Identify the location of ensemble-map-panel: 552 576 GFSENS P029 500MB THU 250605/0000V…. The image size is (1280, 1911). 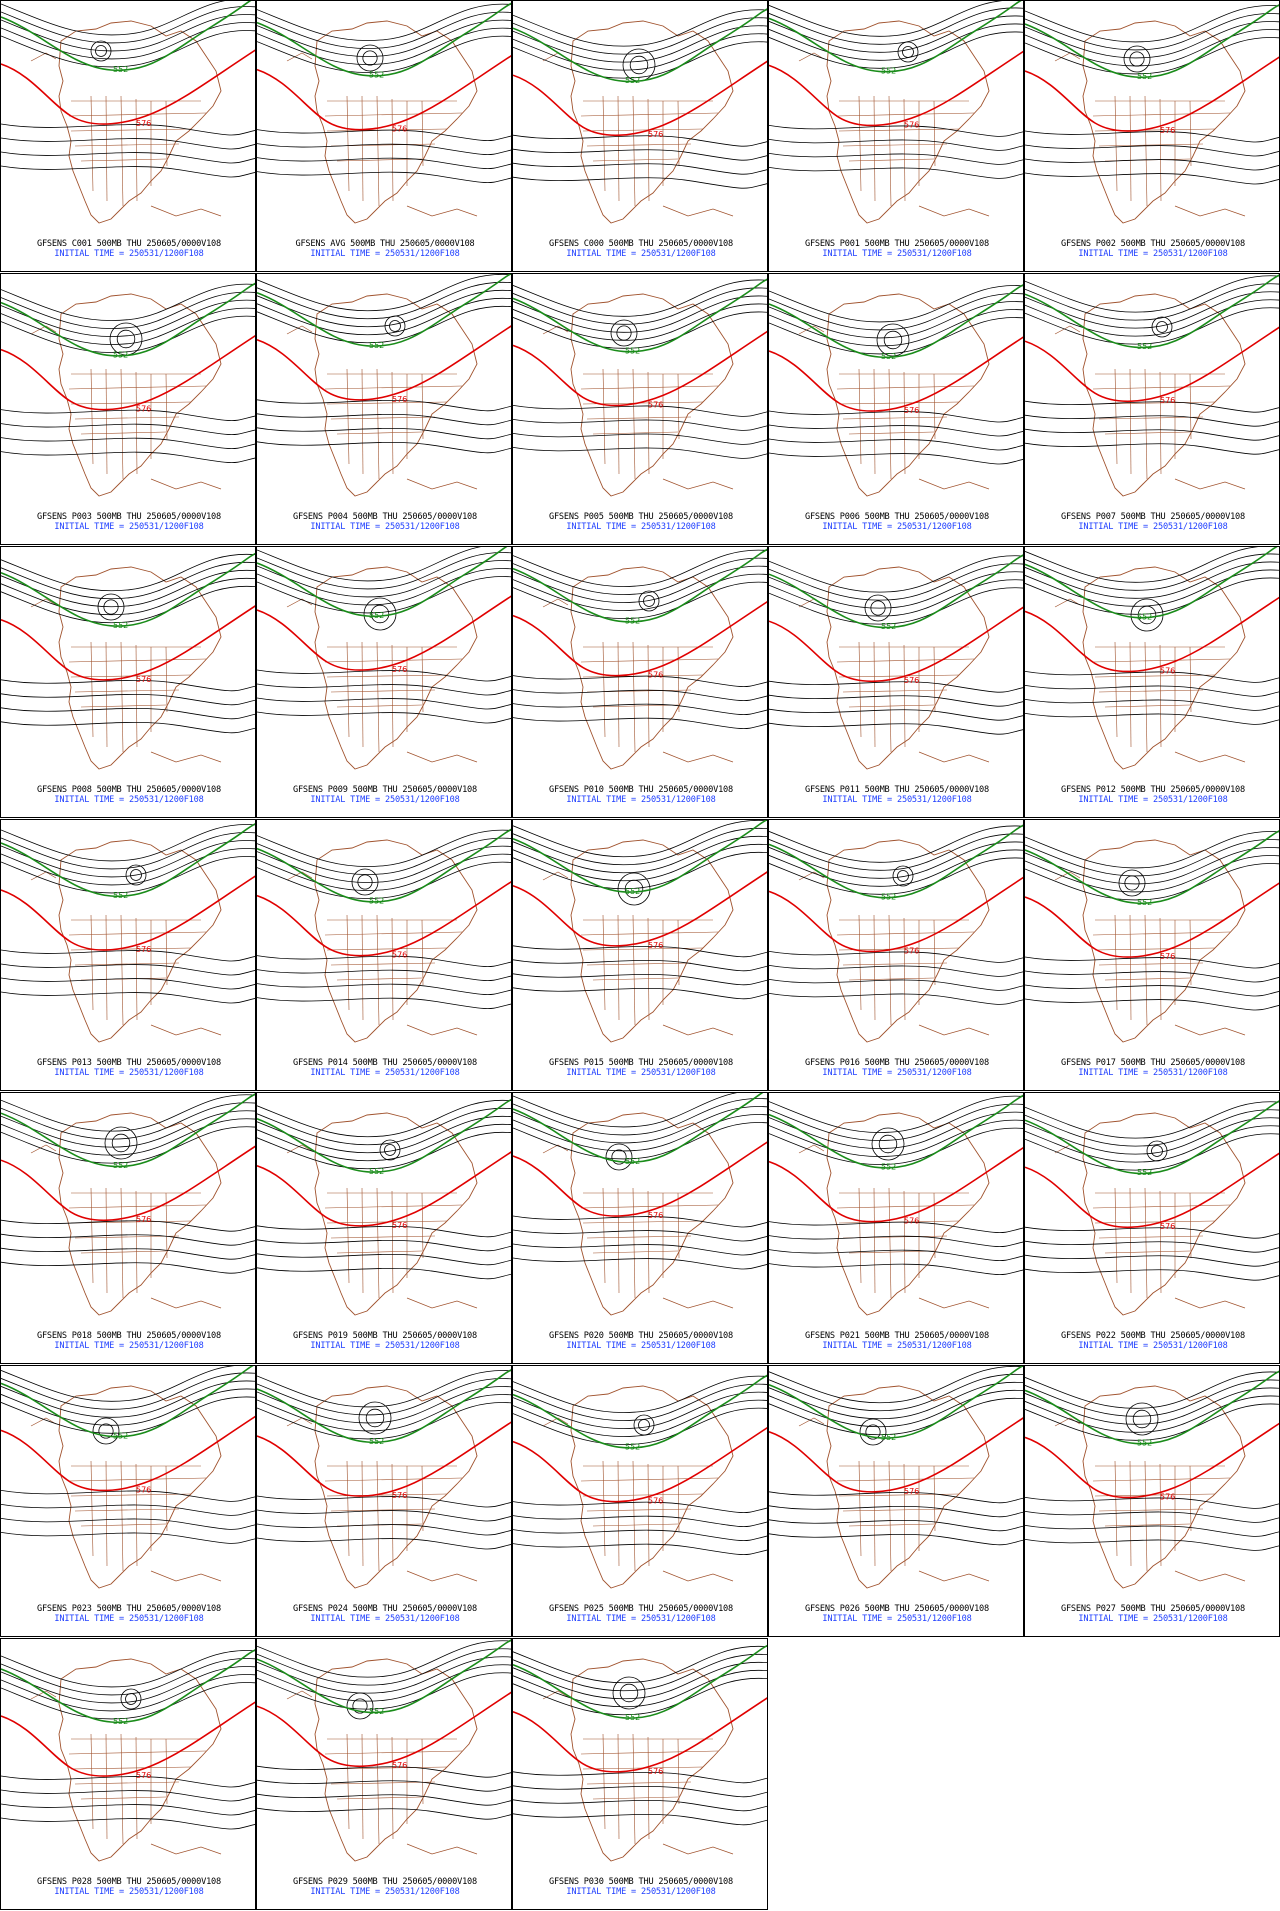
(384, 1774).